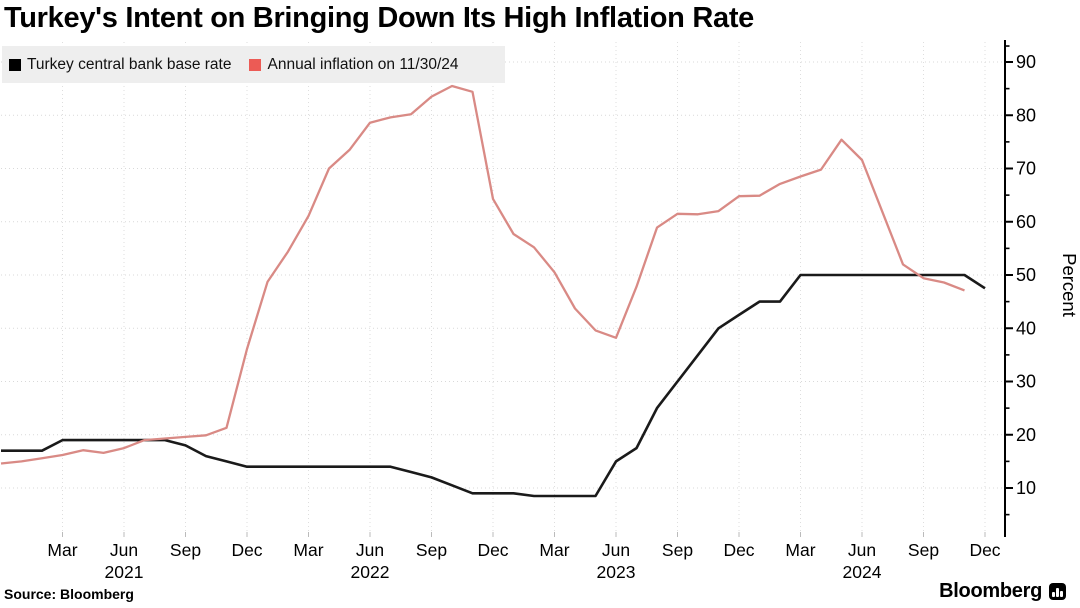  Describe the element at coordinates (1026, 169) in the screenshot. I see `y-tick-label: 70` at that location.